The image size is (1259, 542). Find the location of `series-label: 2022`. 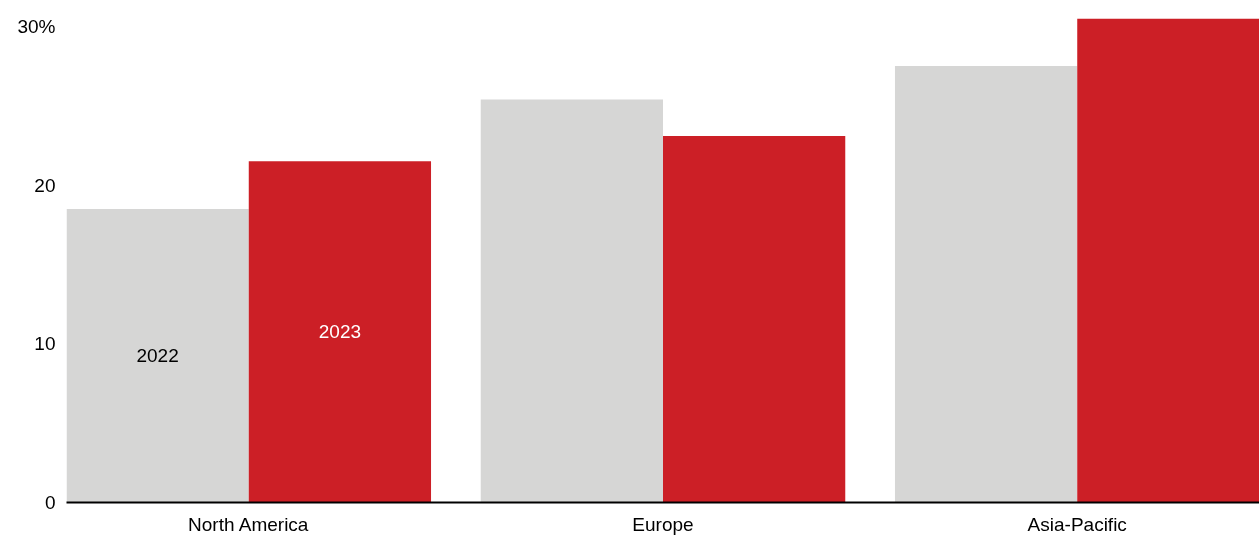

series-label: 2022 is located at coordinates (157, 356).